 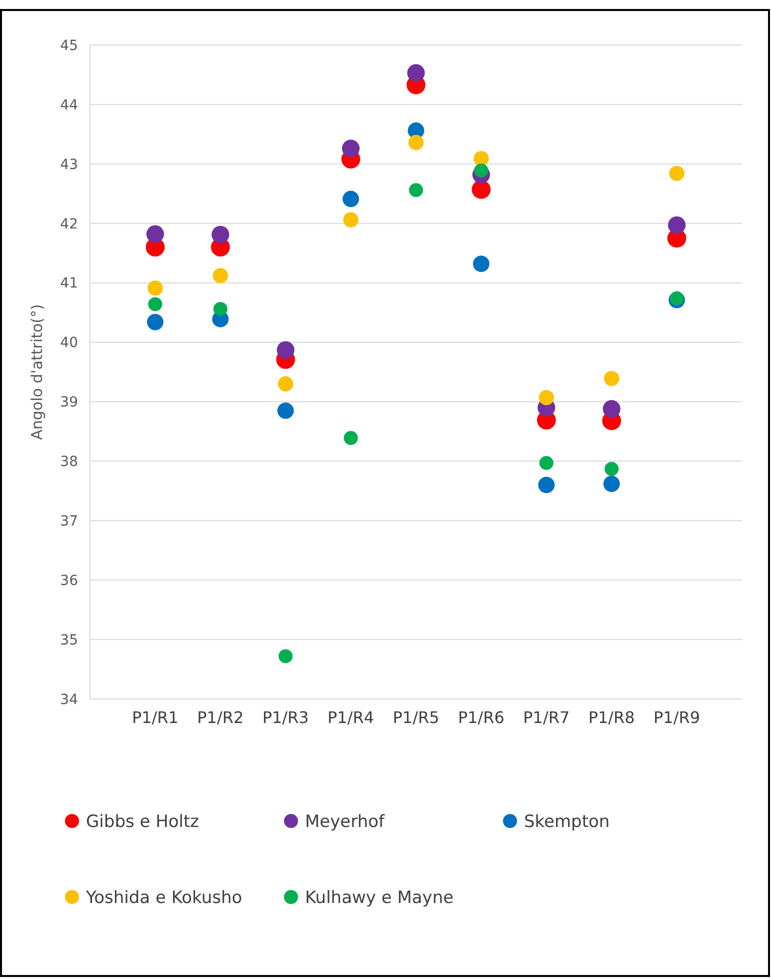 I want to click on x-tick-label: P1/R9, so click(x=677, y=717).